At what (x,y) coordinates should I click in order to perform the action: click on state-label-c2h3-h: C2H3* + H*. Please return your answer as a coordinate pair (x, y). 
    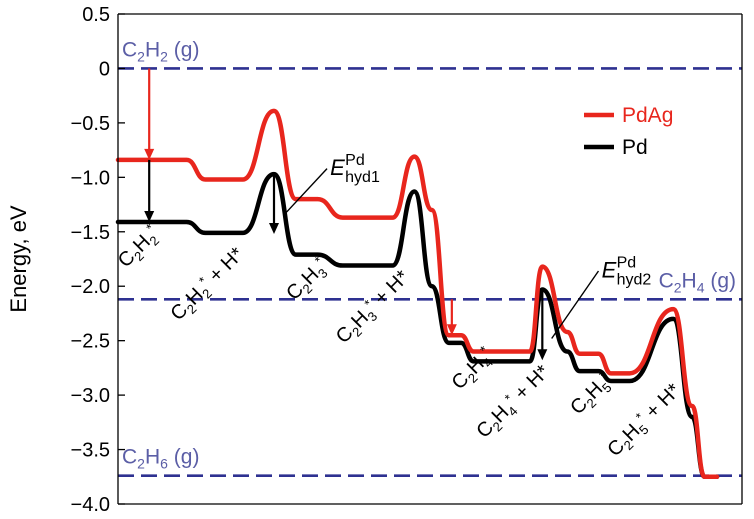
    Looking at the image, I should click on (372, 307).